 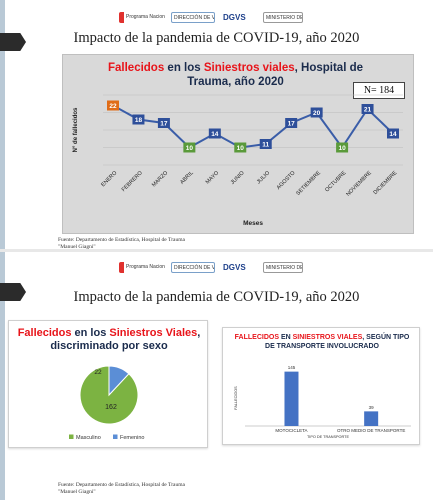 I want to click on legend-swatch-masculino, so click(x=71, y=436).